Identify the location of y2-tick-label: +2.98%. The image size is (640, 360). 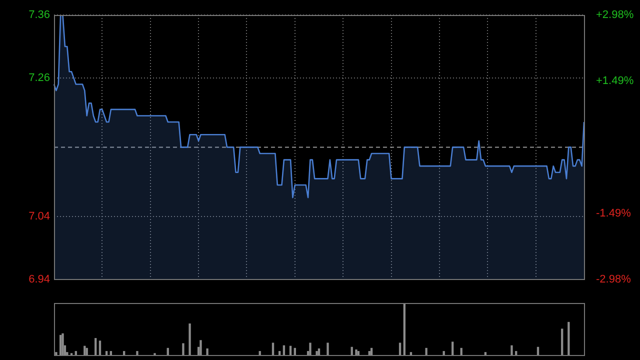
(615, 15).